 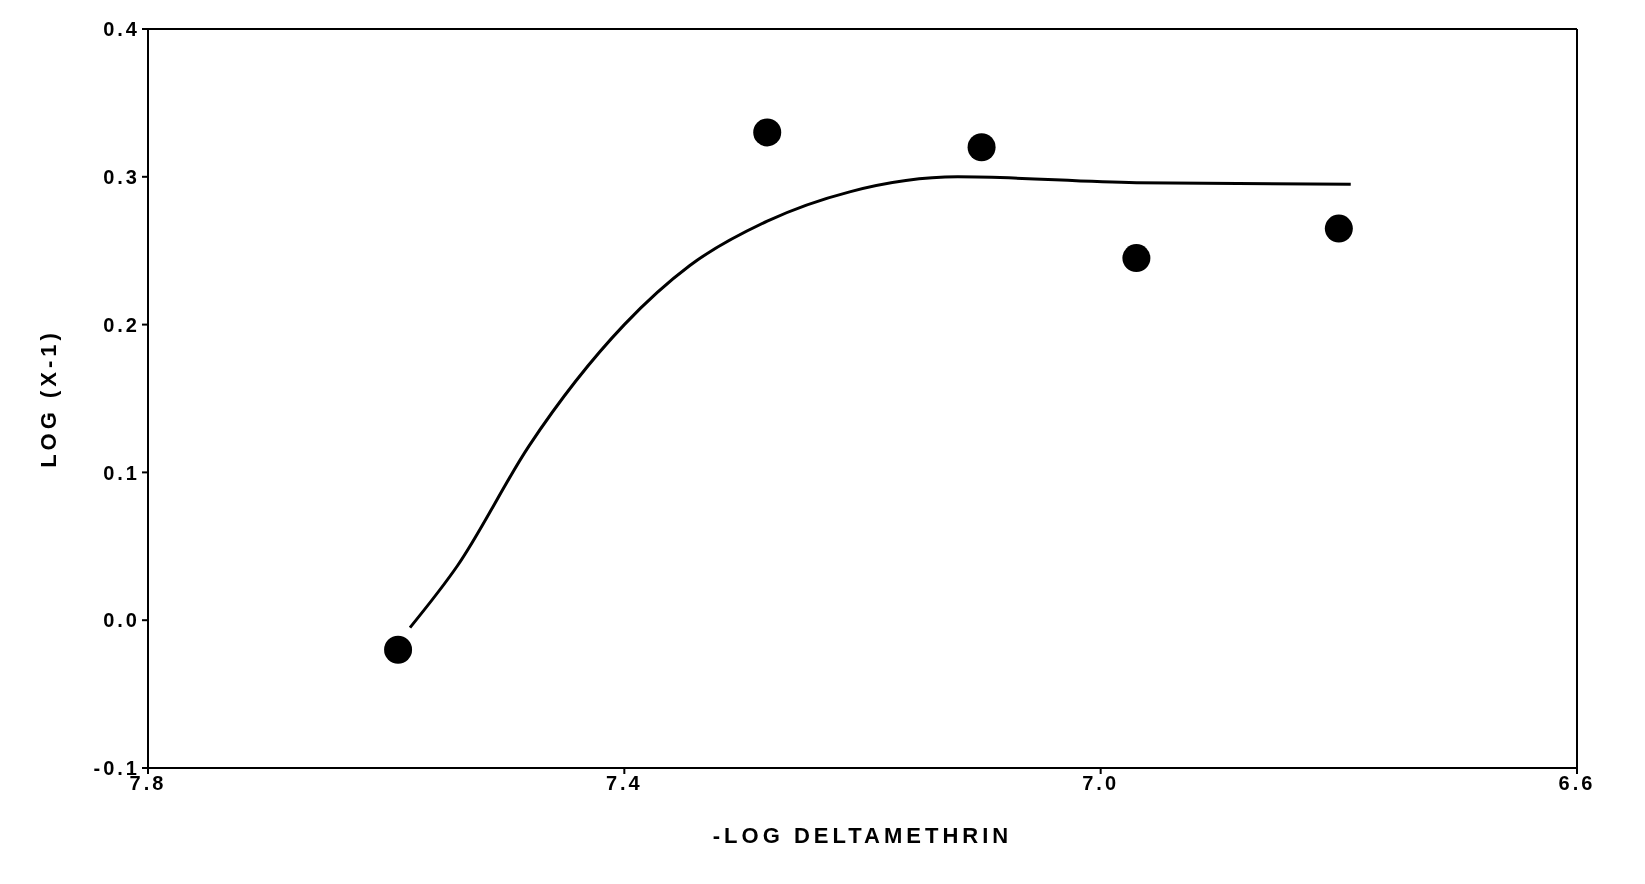 What do you see at coordinates (121, 620) in the screenshot?
I see `y-tick-label: 0.0` at bounding box center [121, 620].